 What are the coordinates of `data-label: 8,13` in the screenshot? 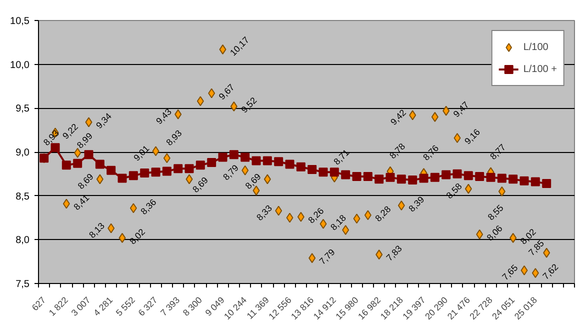 It's located at (97, 230).